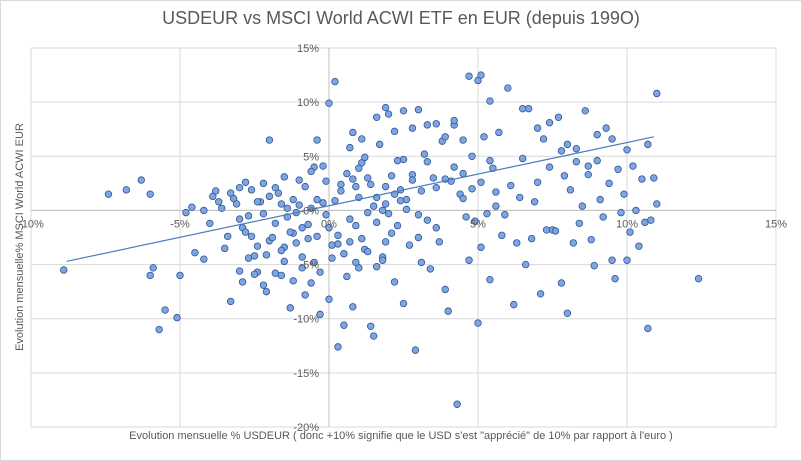  What do you see at coordinates (478, 224) in the screenshot?
I see `x-tick-label: 5%` at bounding box center [478, 224].